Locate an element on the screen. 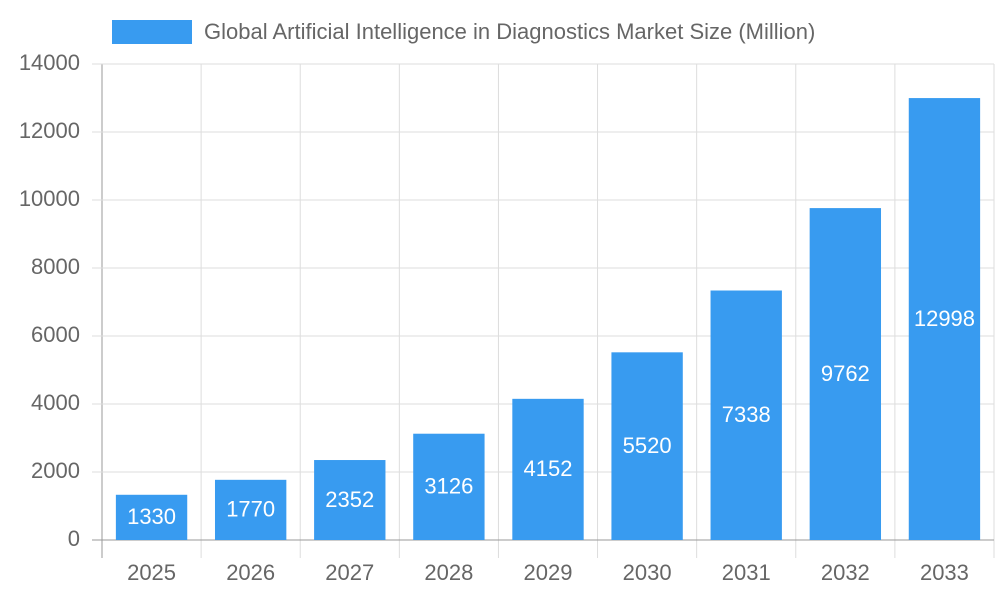  data-label: 9762 is located at coordinates (845, 373).